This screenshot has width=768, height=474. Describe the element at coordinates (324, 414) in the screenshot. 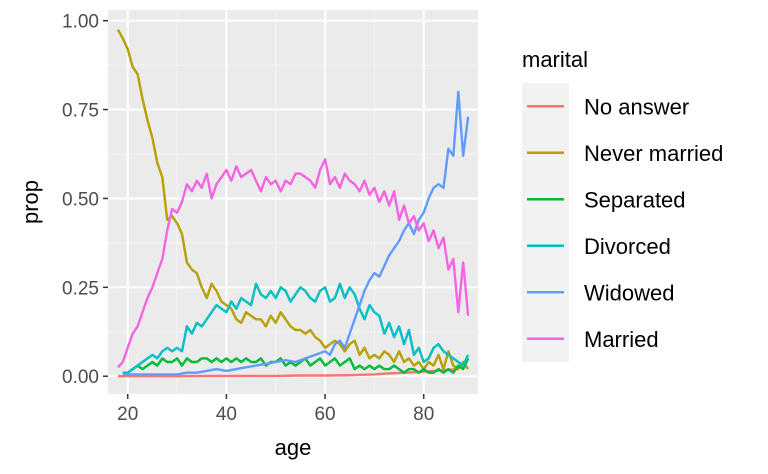

I see `x-tick-label: 60` at that location.